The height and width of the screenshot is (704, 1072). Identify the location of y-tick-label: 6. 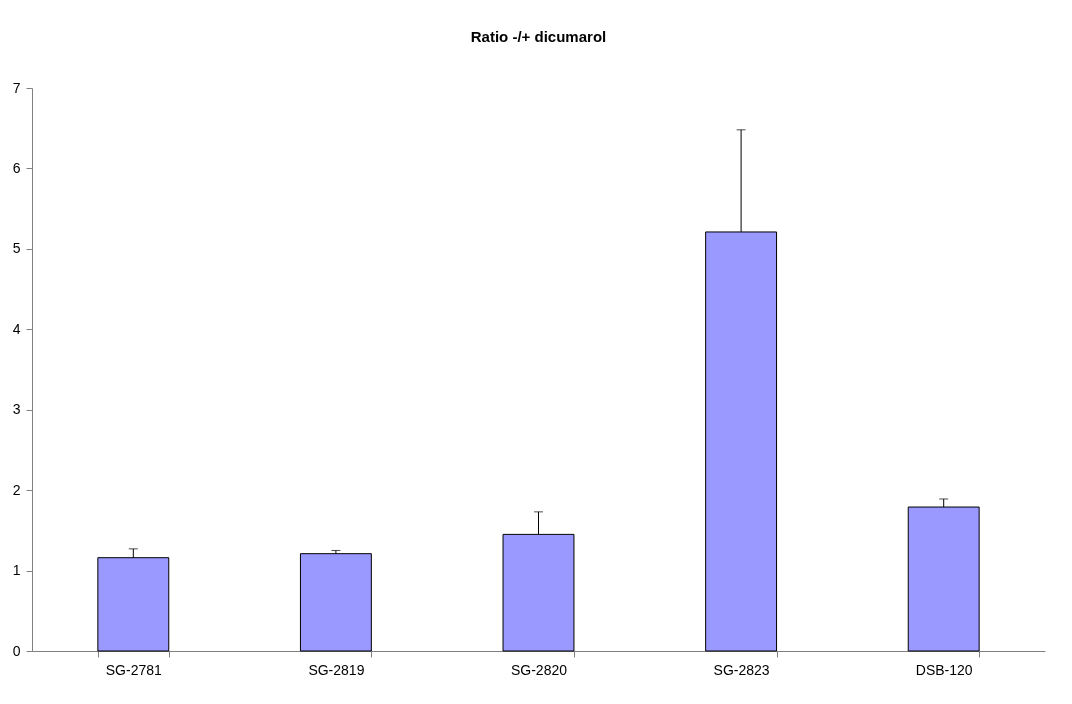
(16, 167).